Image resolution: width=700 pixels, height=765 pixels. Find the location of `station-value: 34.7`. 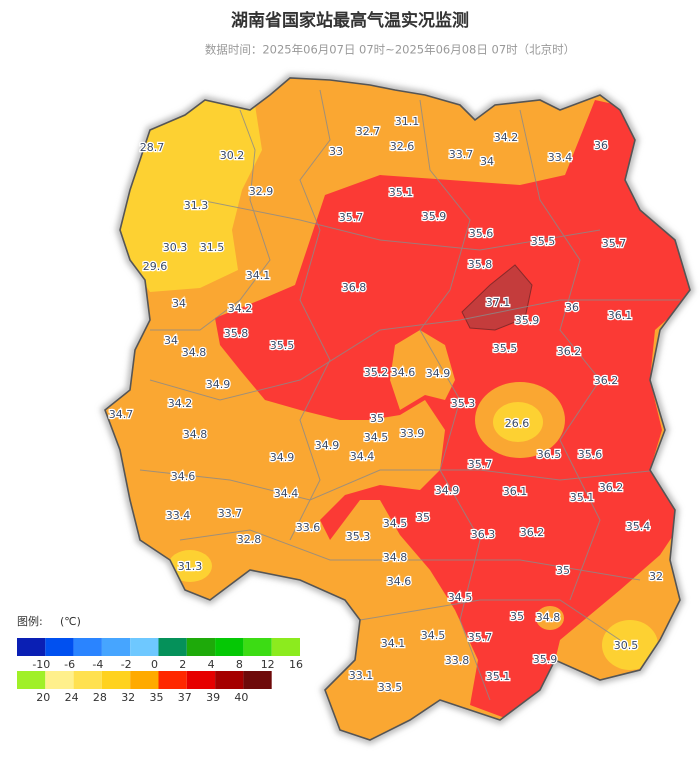

station-value: 34.7 is located at coordinates (121, 414).